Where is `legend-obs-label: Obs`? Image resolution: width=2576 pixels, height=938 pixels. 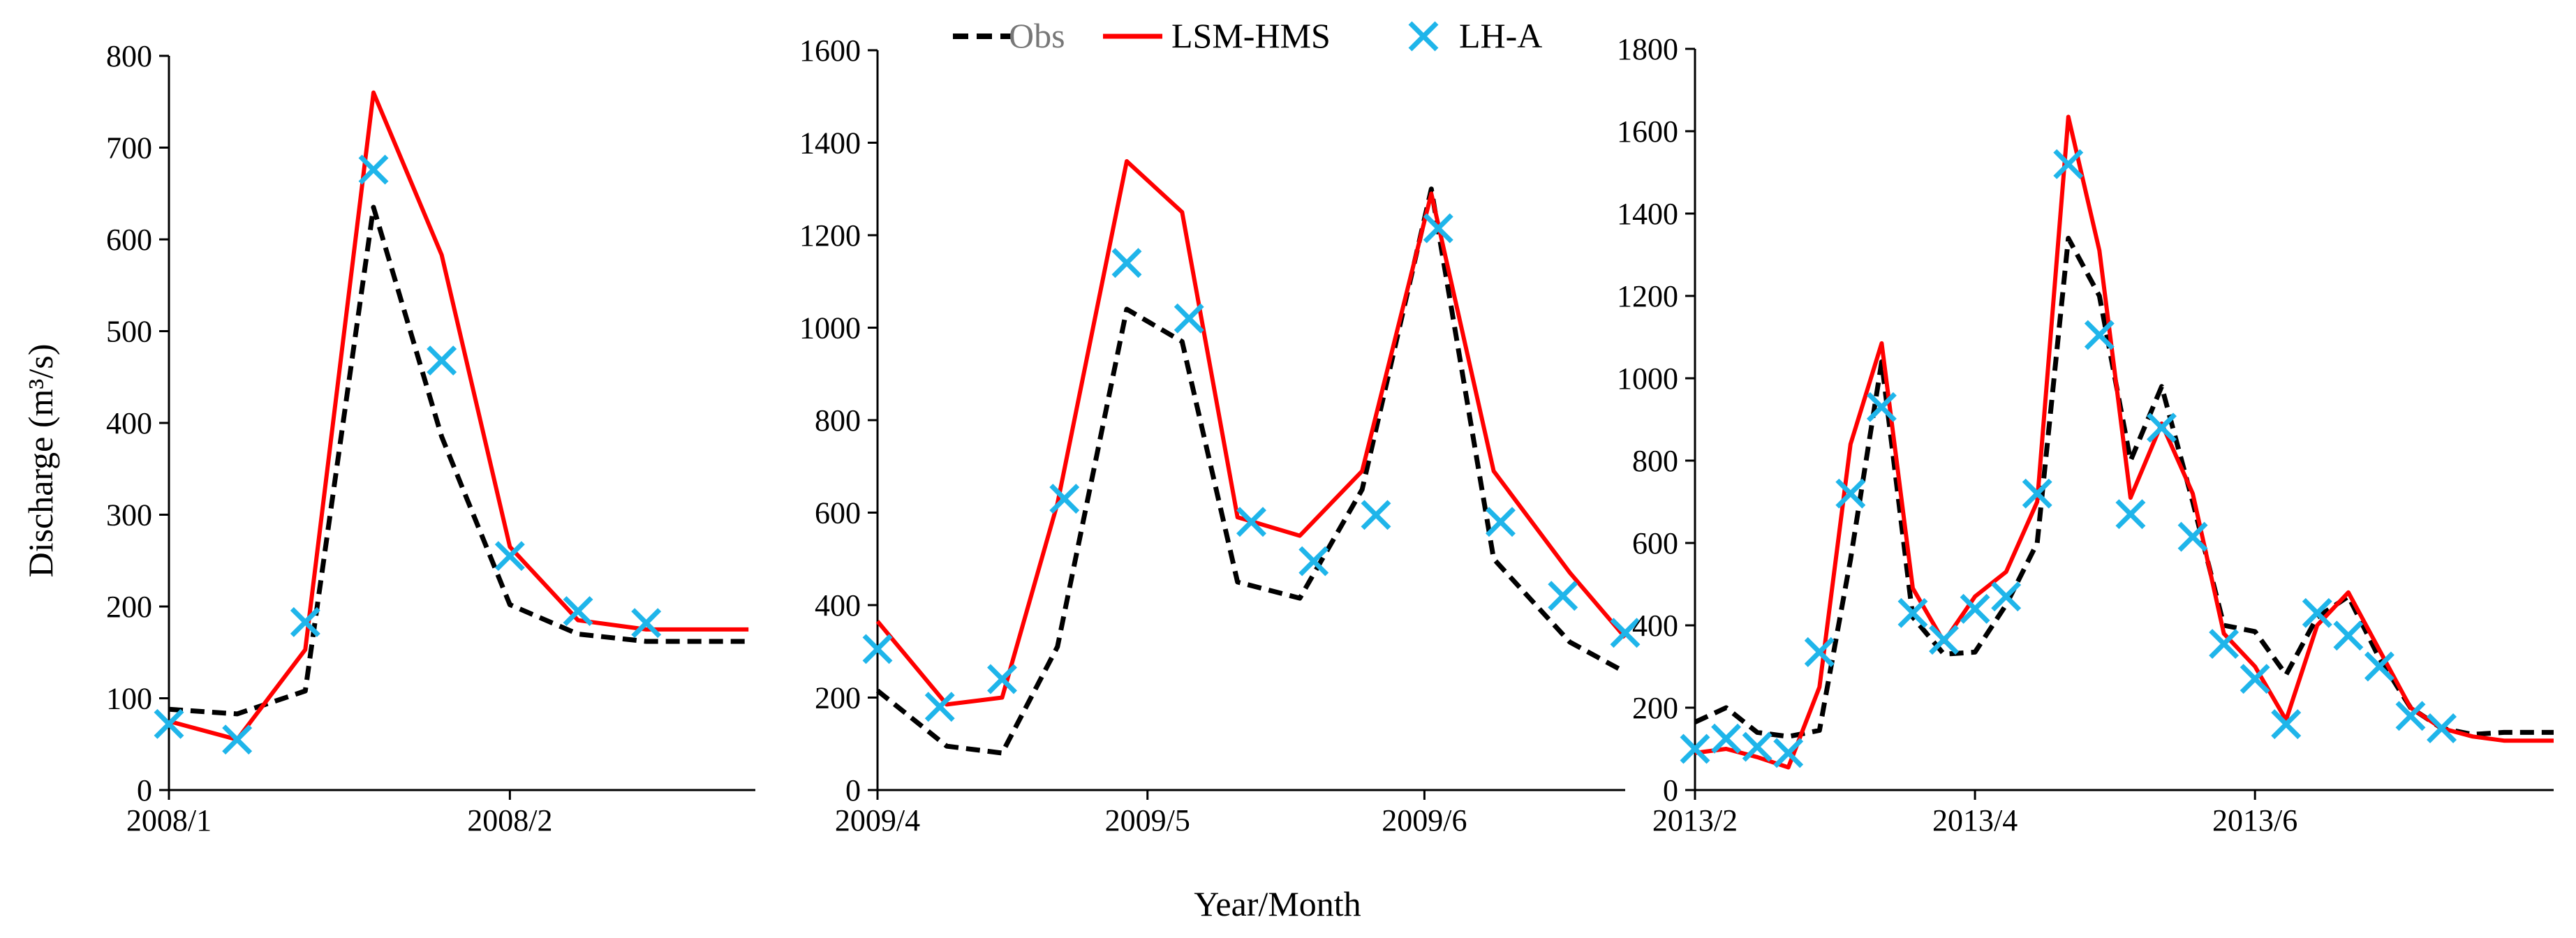
legend-obs-label: Obs is located at coordinates (1037, 35).